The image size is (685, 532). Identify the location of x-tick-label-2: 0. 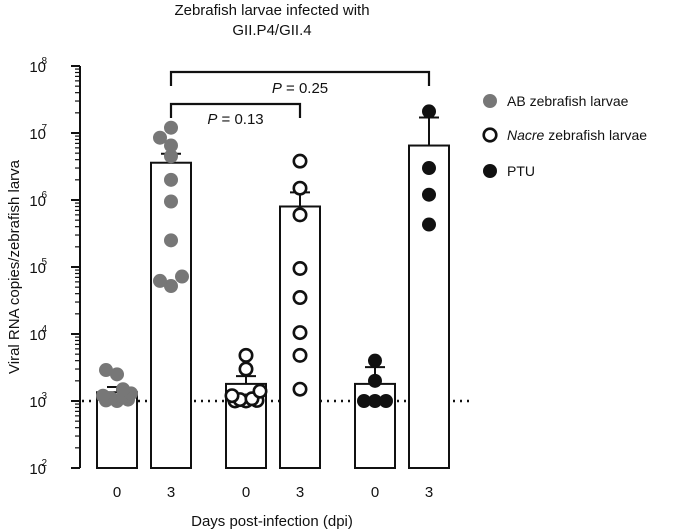
(246, 492).